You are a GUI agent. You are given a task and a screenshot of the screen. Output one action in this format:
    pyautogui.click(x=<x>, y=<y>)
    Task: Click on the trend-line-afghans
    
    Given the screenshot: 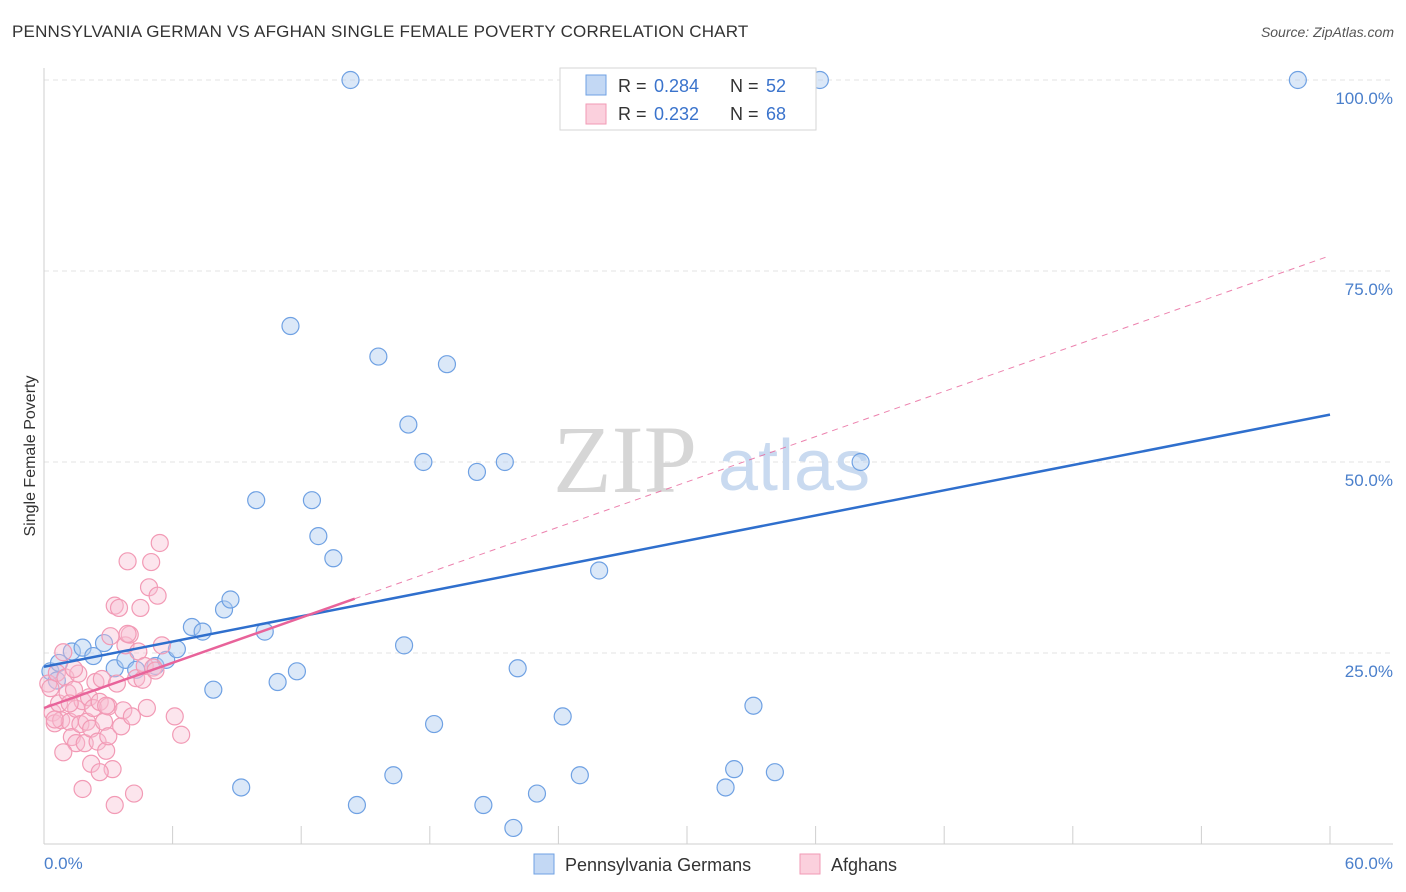 What is the action you would take?
    pyautogui.click(x=199, y=653)
    